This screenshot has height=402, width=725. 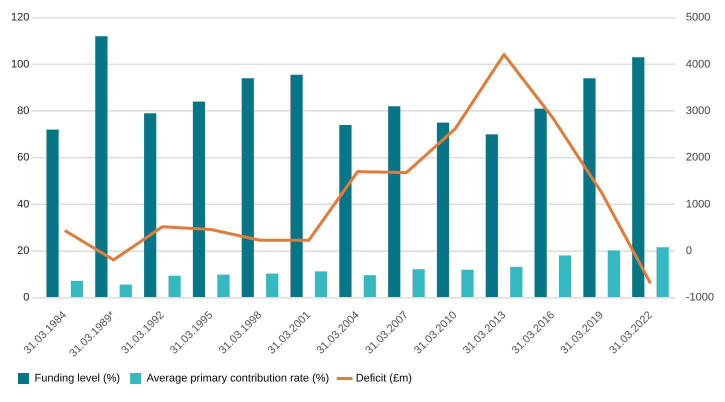 I want to click on y-tick-label: 120, so click(x=20, y=18).